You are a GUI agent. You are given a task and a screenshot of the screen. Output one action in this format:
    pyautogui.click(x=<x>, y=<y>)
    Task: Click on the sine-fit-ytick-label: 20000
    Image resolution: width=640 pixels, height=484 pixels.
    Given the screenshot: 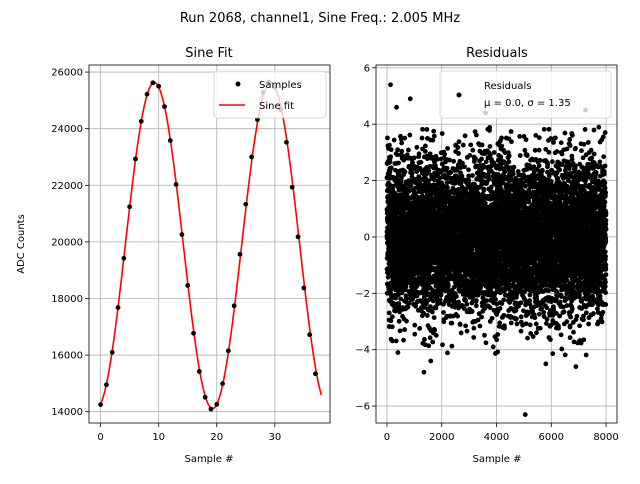 What is the action you would take?
    pyautogui.click(x=67, y=242)
    